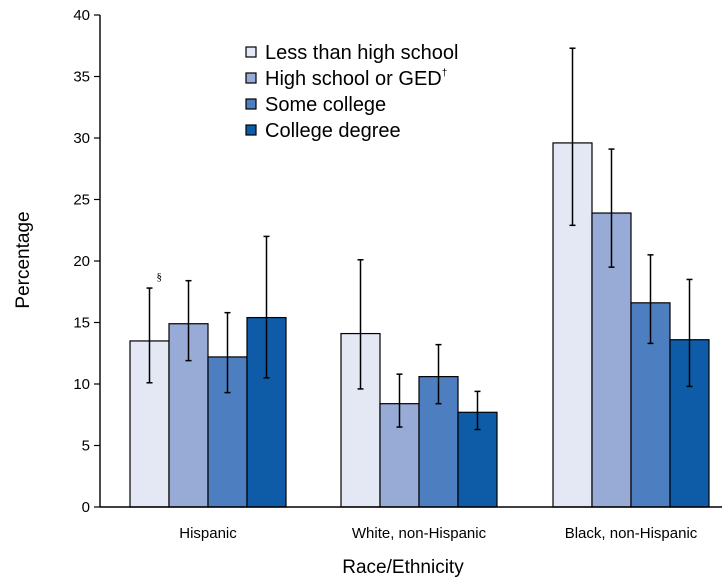 This screenshot has width=728, height=580. Describe the element at coordinates (403, 567) in the screenshot. I see `x-axis-title: Race/Ethnicity` at that location.